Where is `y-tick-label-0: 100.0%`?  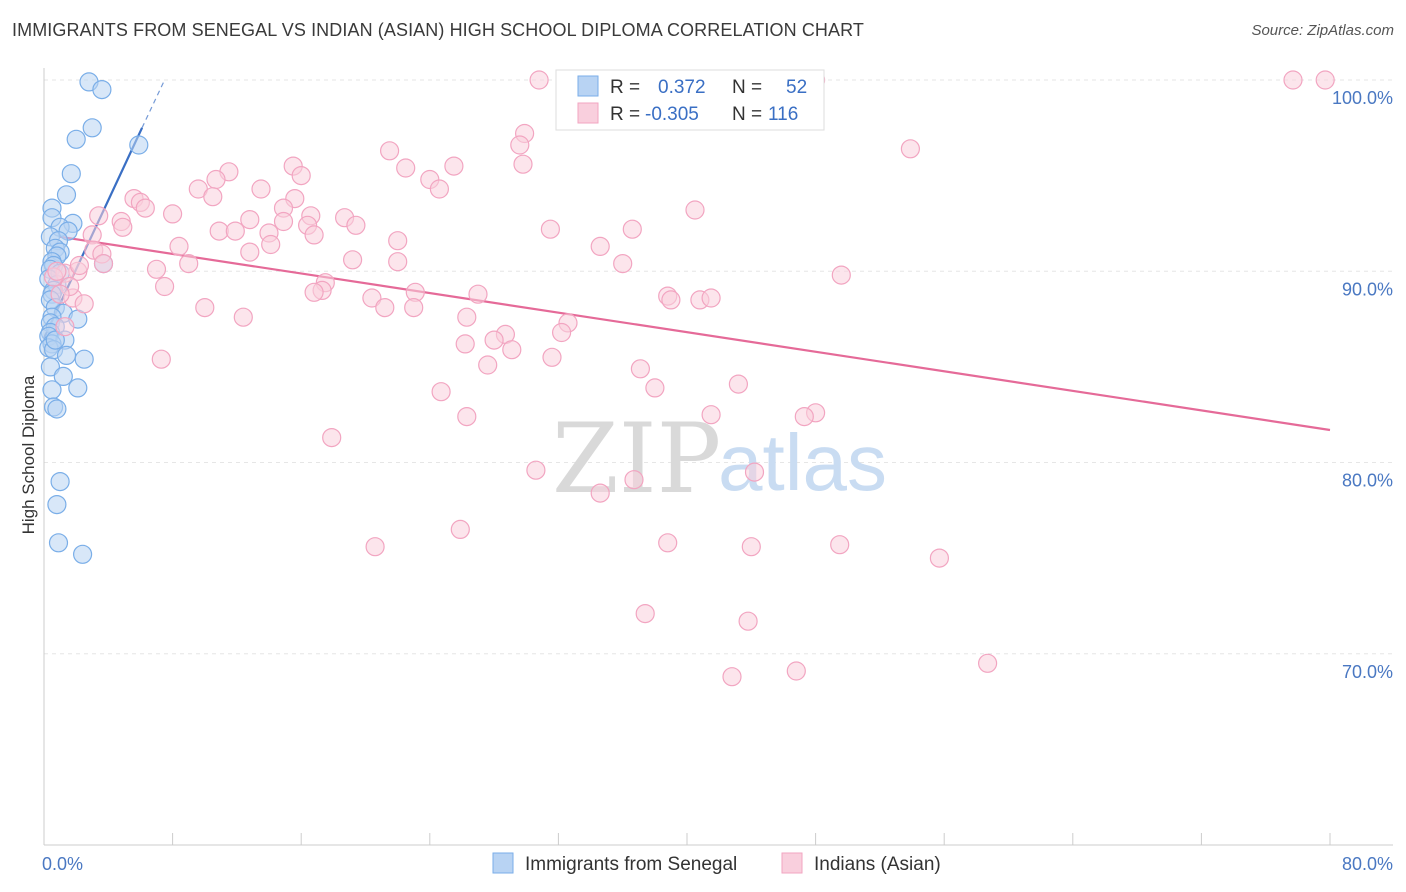
y-tick-label-0: 100.0% is located at coordinates (1362, 98).